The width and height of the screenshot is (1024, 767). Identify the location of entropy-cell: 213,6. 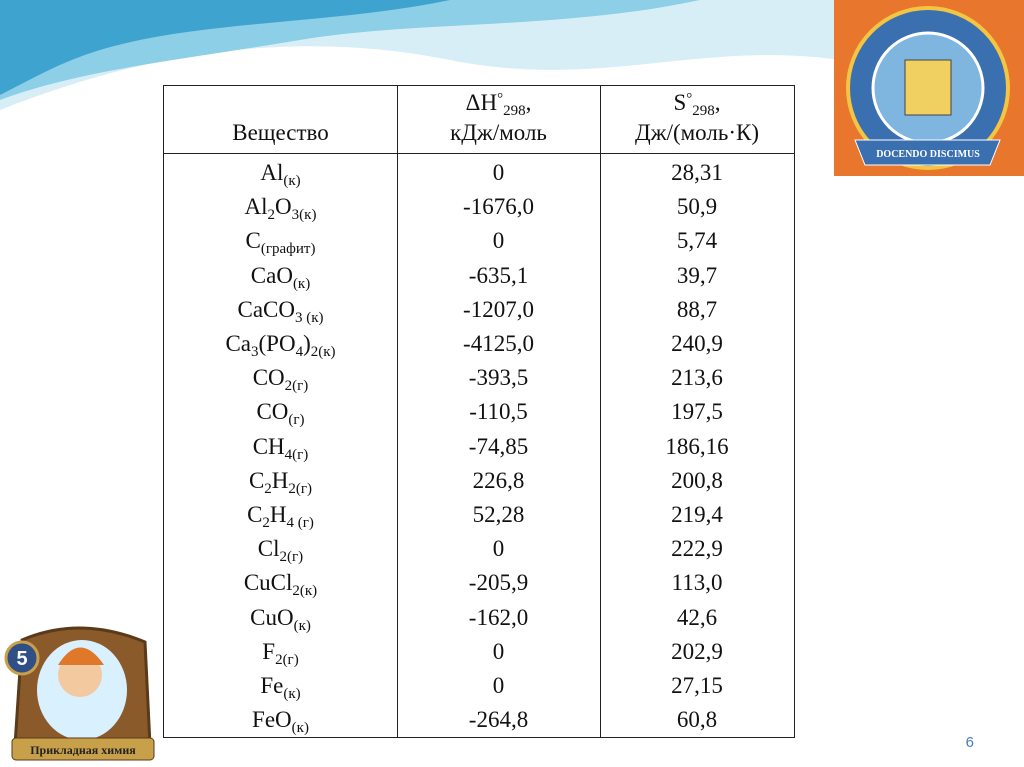
(697, 378).